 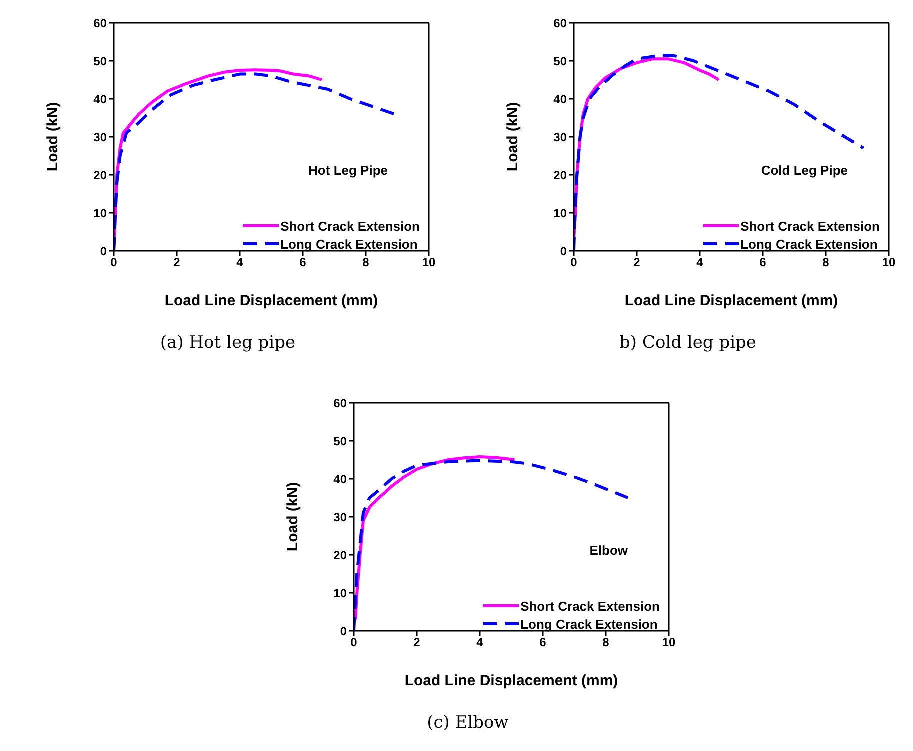 I want to click on annotation: Hot Leg Pipe, so click(x=348, y=170).